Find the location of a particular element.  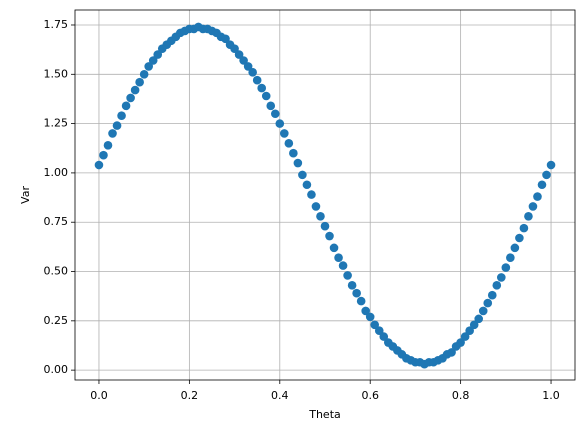

y-tick-label: 0.00 is located at coordinates (56, 369).